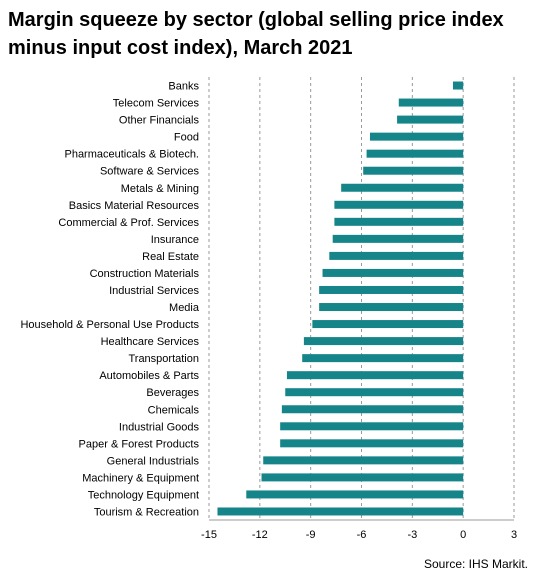  I want to click on source-note: Source: IHS Markit., so click(475, 564).